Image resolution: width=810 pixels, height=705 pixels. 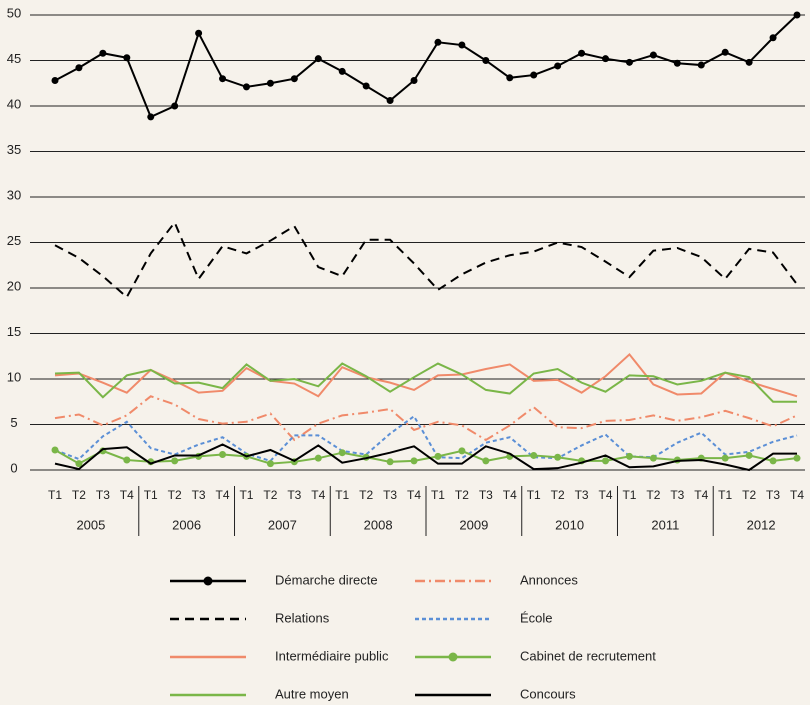 What do you see at coordinates (665, 524) in the screenshot?
I see `x-group-label: 2011` at bounding box center [665, 524].